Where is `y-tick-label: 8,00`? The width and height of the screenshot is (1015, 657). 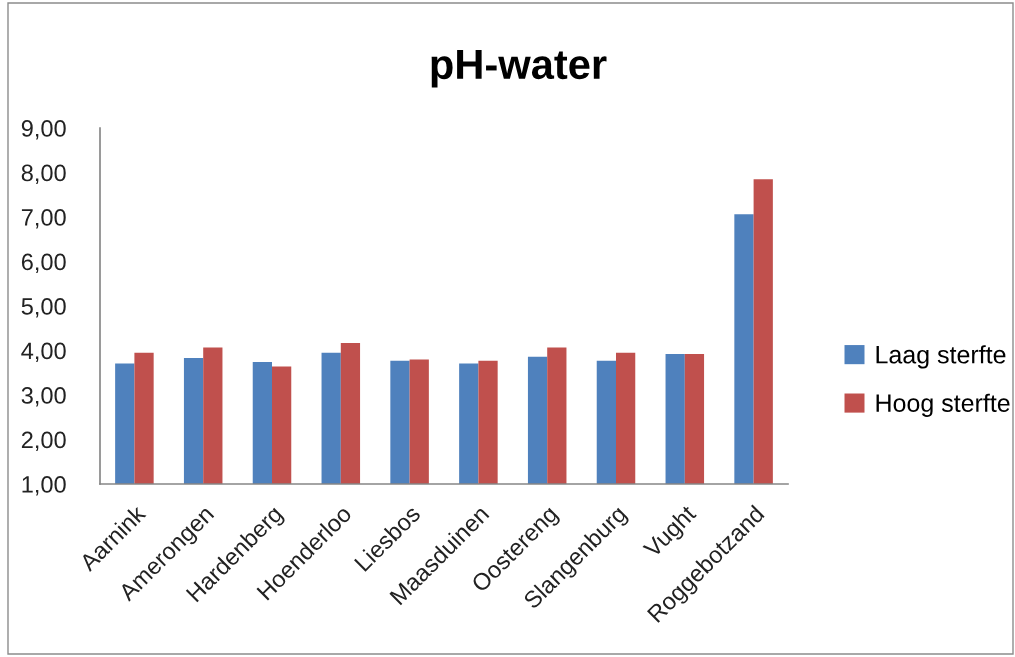 y-tick-label: 8,00 is located at coordinates (43, 174).